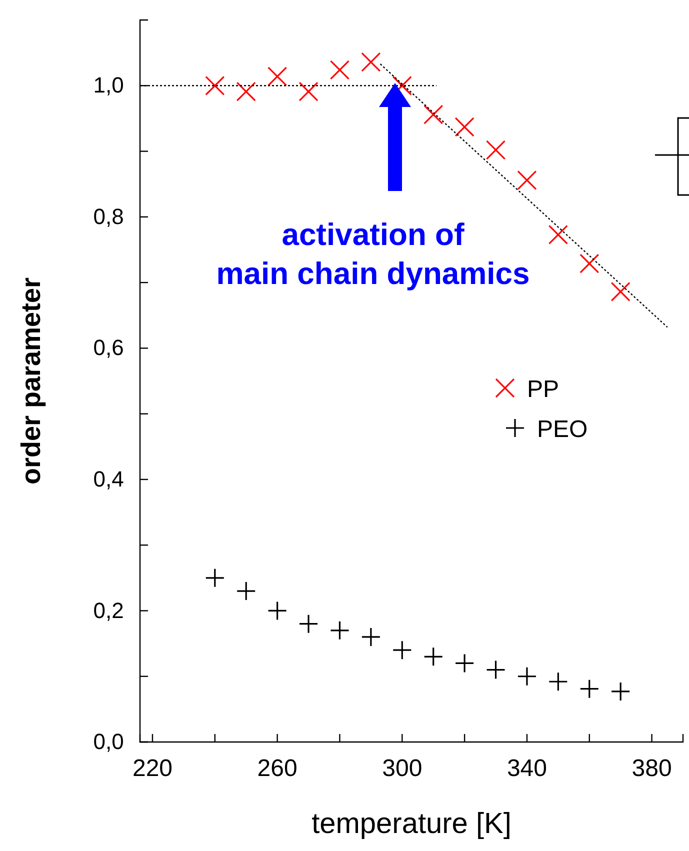 This screenshot has height=851, width=689. Describe the element at coordinates (108, 479) in the screenshot. I see `y-tick-label: 0,4` at that location.